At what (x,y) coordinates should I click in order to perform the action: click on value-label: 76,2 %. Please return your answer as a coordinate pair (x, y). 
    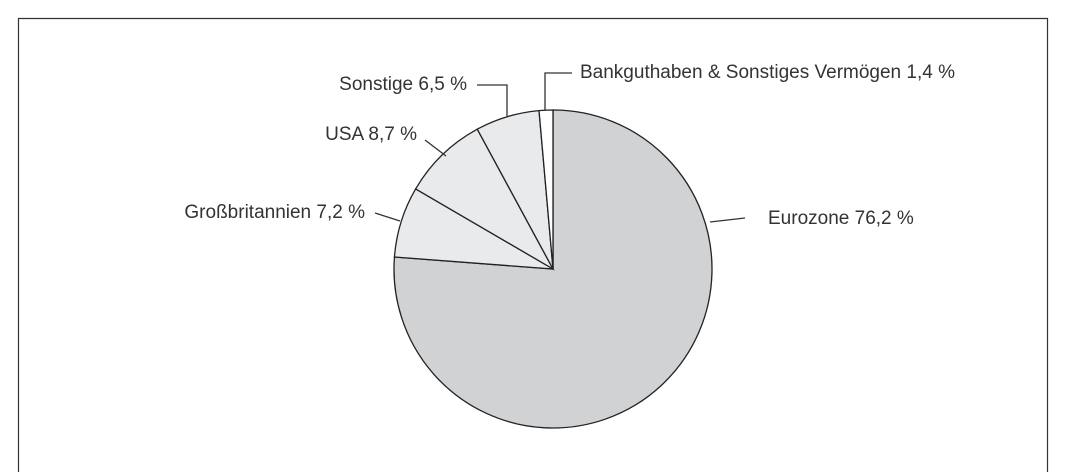
    Looking at the image, I should click on (884, 218).